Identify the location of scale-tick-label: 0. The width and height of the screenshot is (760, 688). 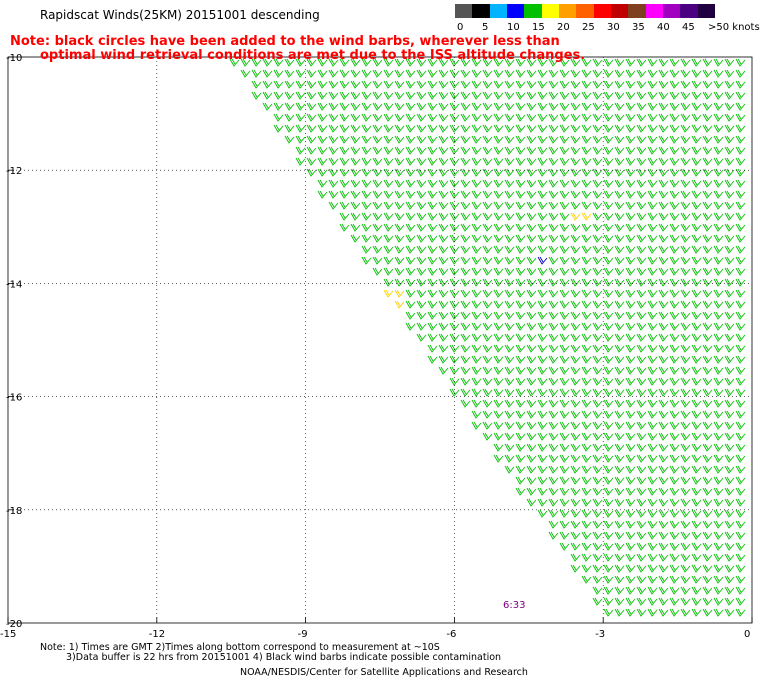
(460, 27).